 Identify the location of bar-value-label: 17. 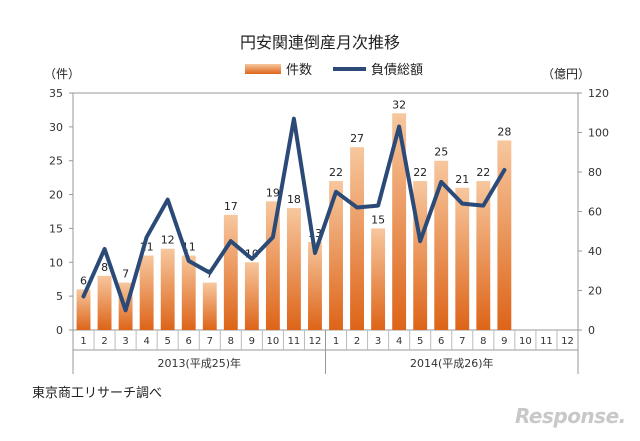
(231, 206).